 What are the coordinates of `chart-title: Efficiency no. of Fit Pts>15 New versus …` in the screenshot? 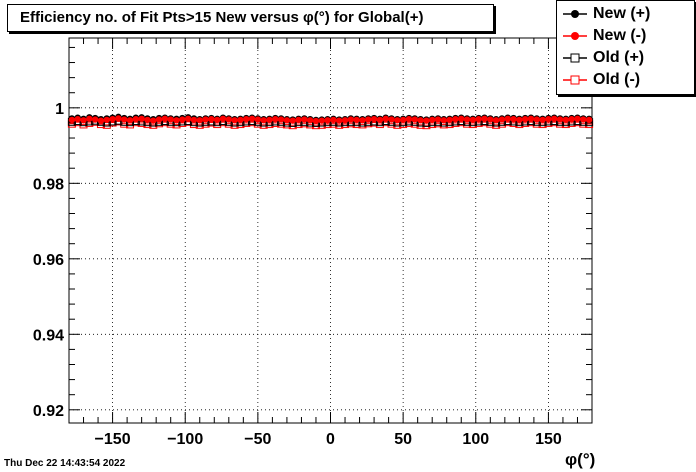 It's located at (250, 18).